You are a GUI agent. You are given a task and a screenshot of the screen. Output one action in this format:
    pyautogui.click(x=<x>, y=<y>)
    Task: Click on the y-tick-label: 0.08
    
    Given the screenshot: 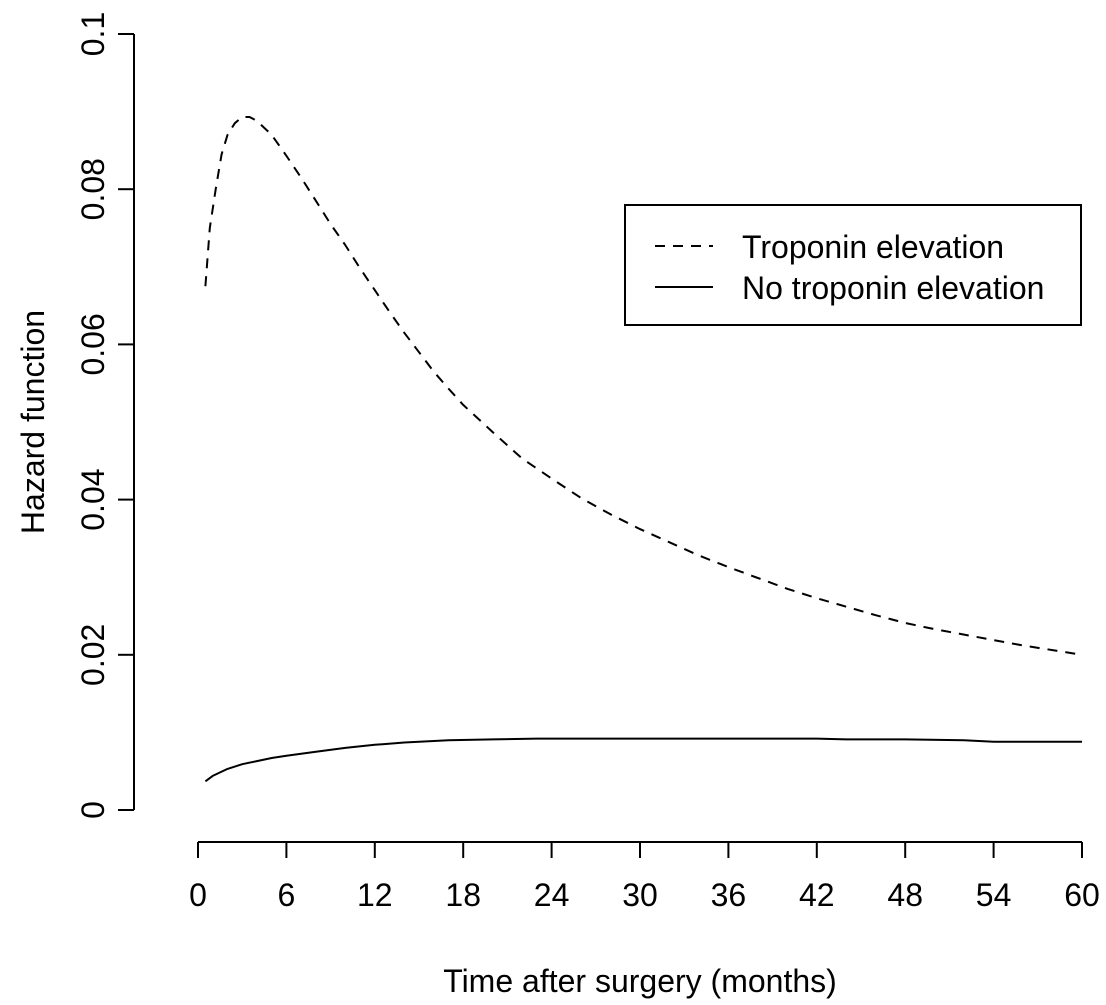 What is the action you would take?
    pyautogui.click(x=93, y=189)
    